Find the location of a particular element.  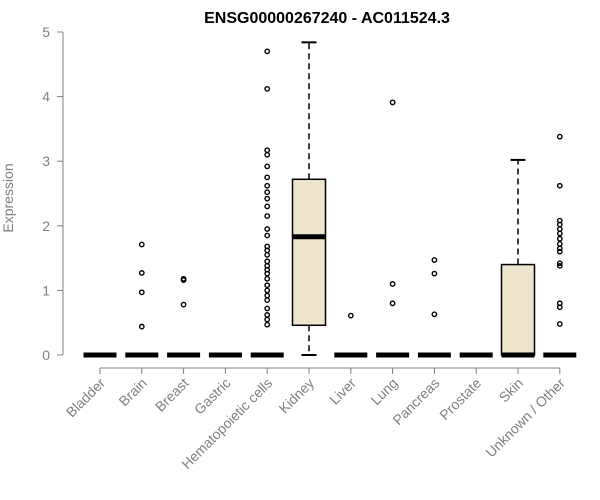

x-tick-label: Prostate is located at coordinates (460, 399).